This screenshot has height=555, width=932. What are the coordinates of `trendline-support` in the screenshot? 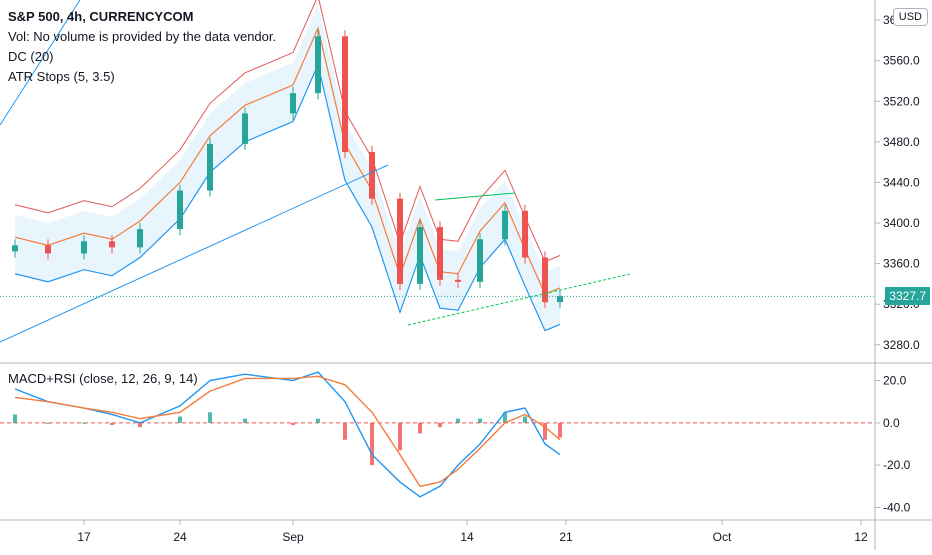 It's located at (194, 253).